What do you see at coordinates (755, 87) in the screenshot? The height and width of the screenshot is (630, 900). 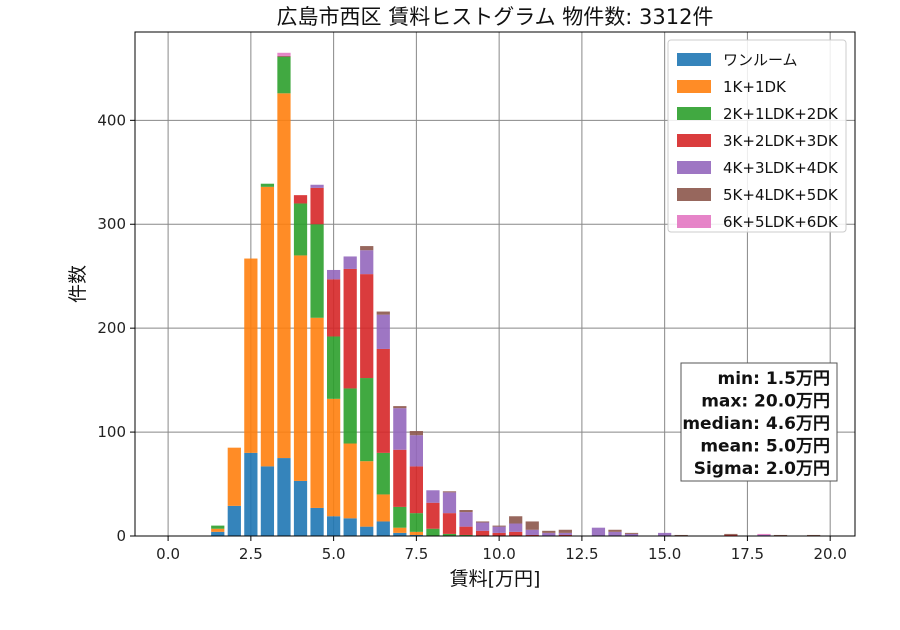 I see `legend-label: 1K+1DK` at bounding box center [755, 87].